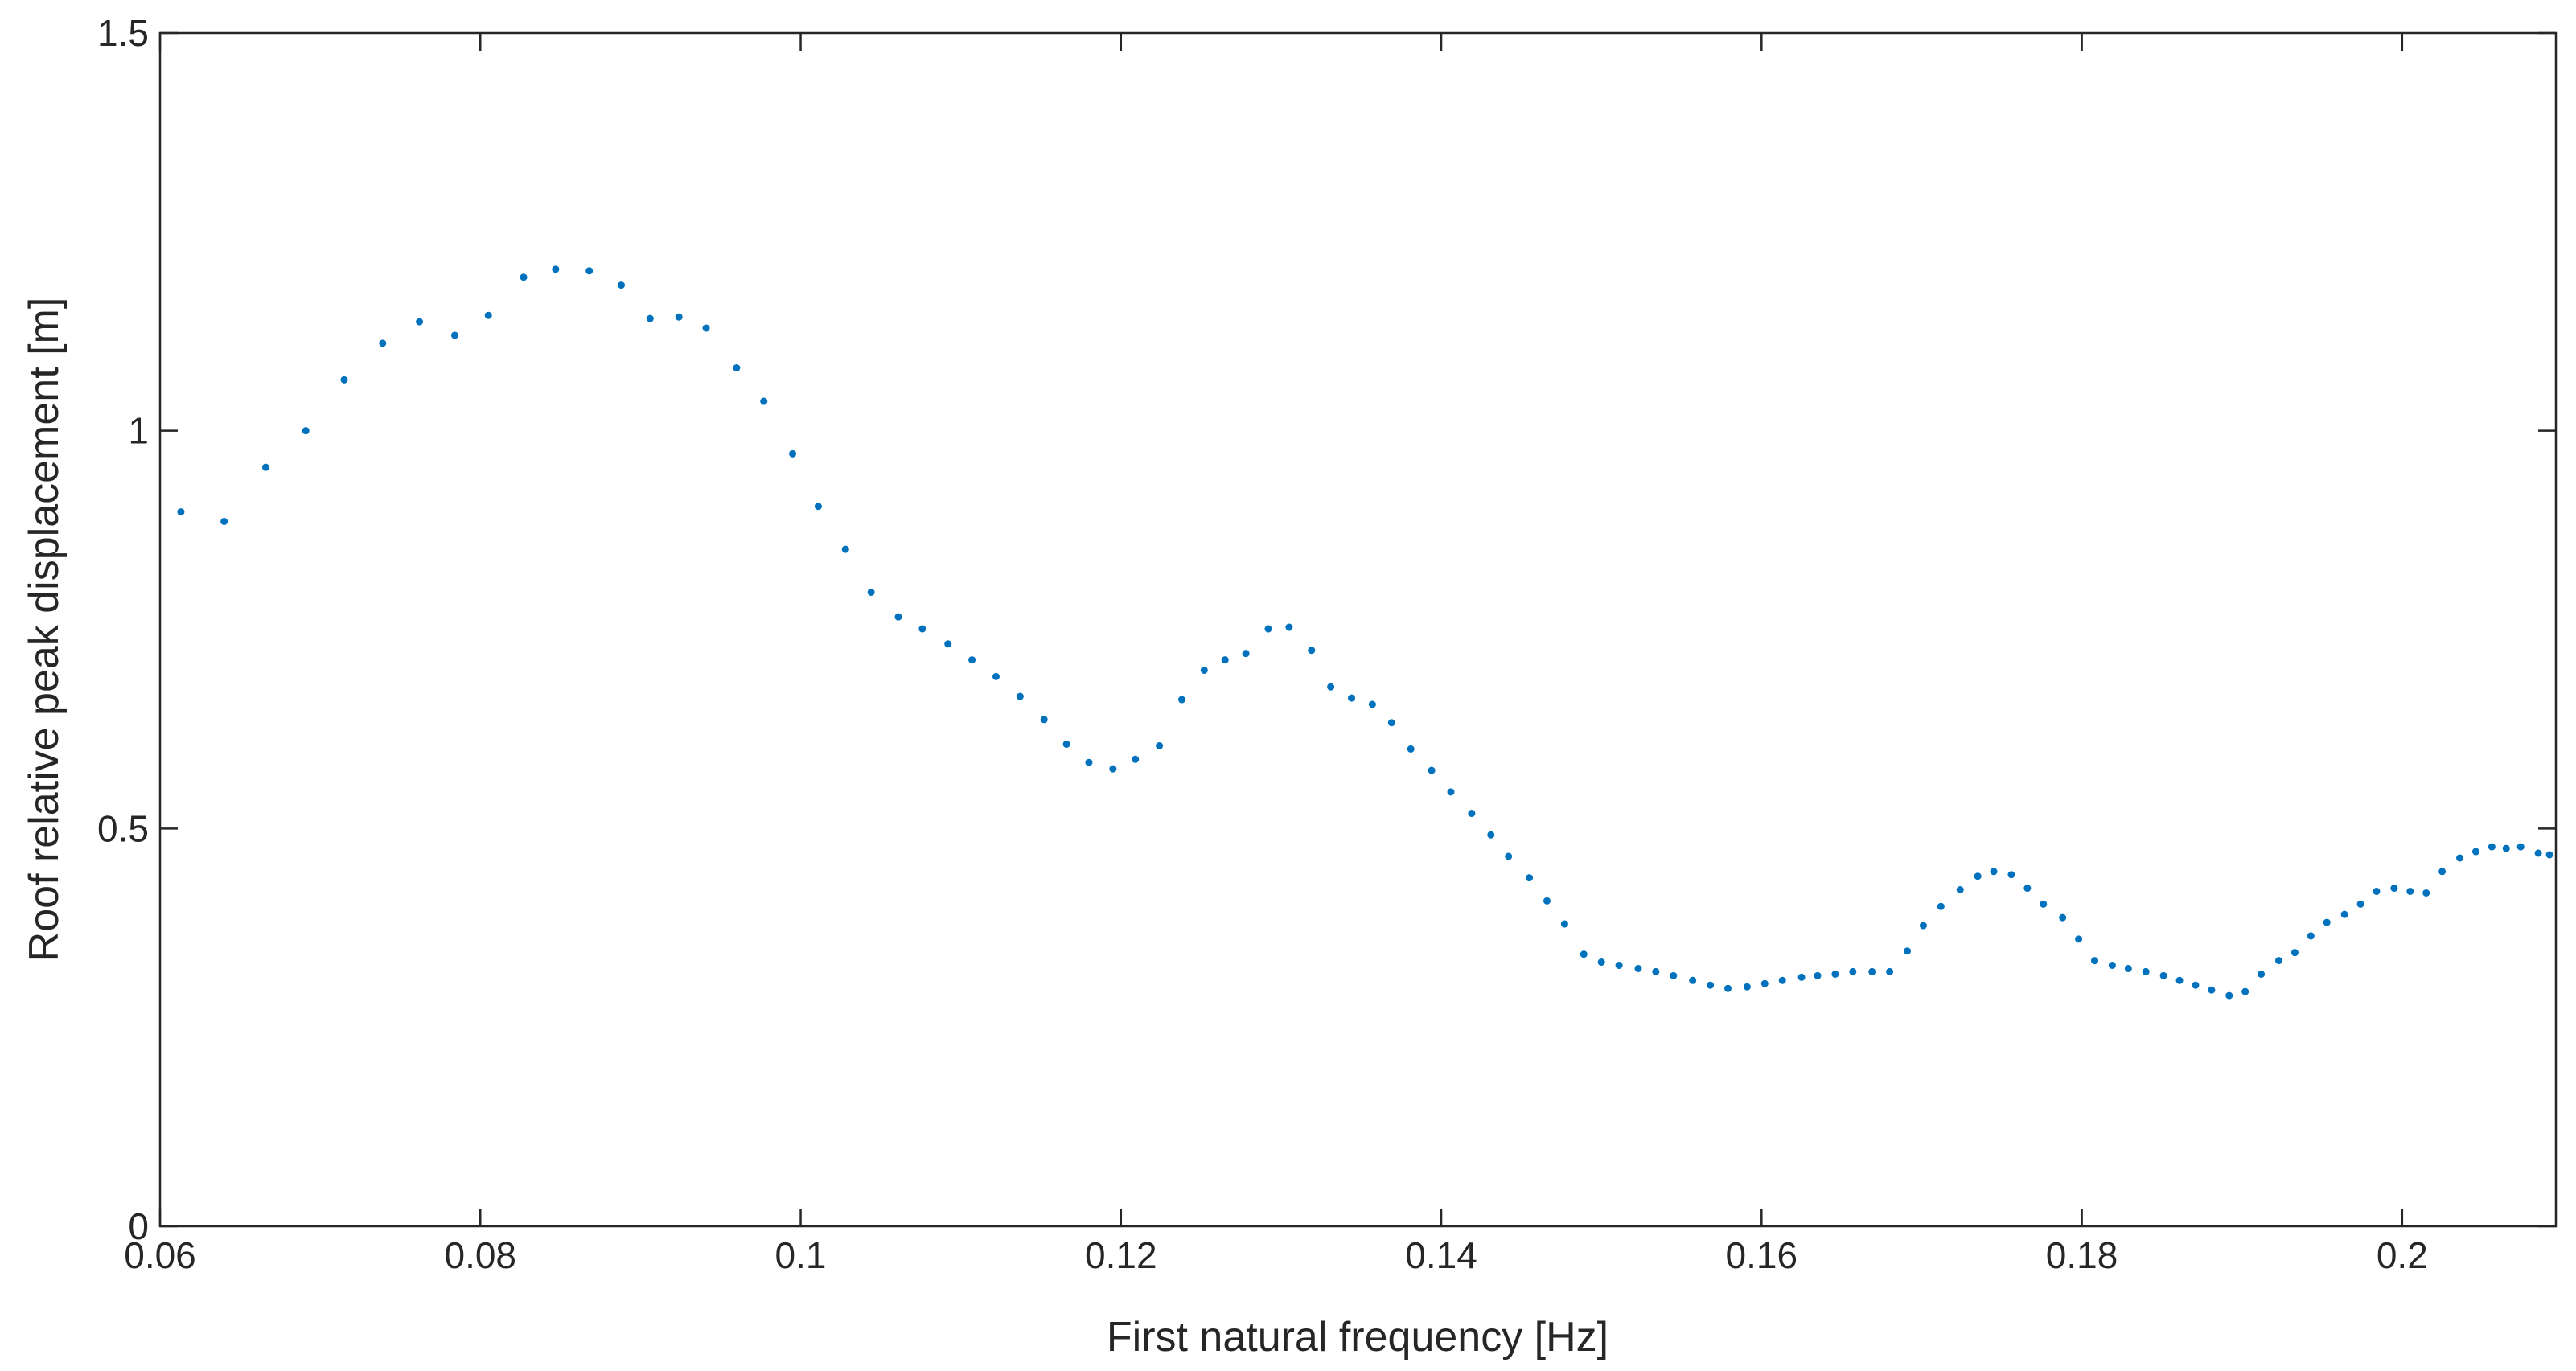  Describe the element at coordinates (44, 630) in the screenshot. I see `y-axis-title: Roof relative peak displacement [m]` at that location.